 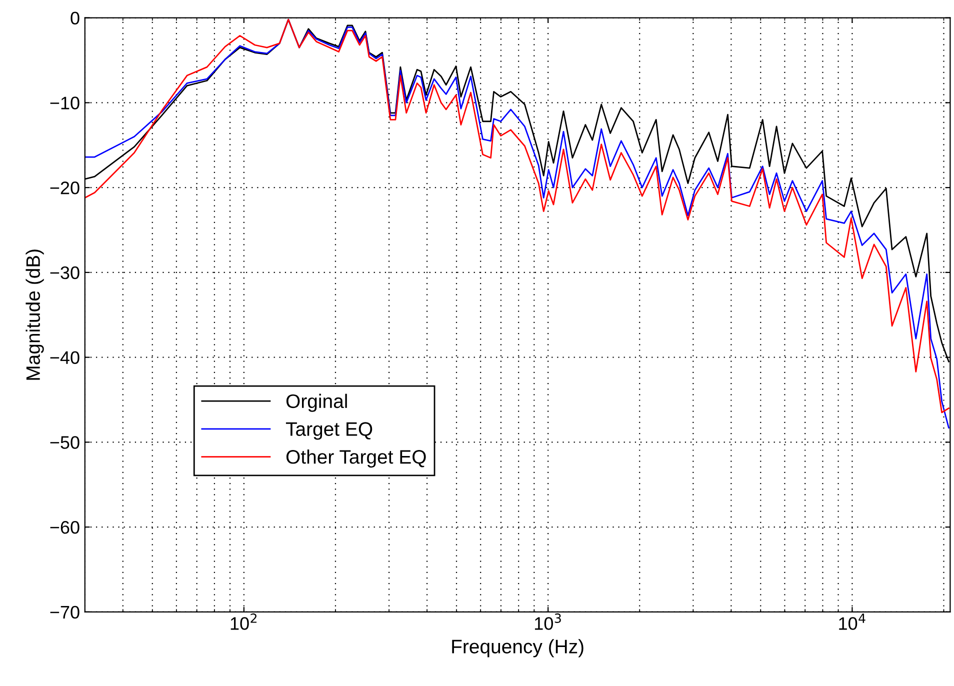 I want to click on legend-label: Target EQ, so click(x=329, y=431).